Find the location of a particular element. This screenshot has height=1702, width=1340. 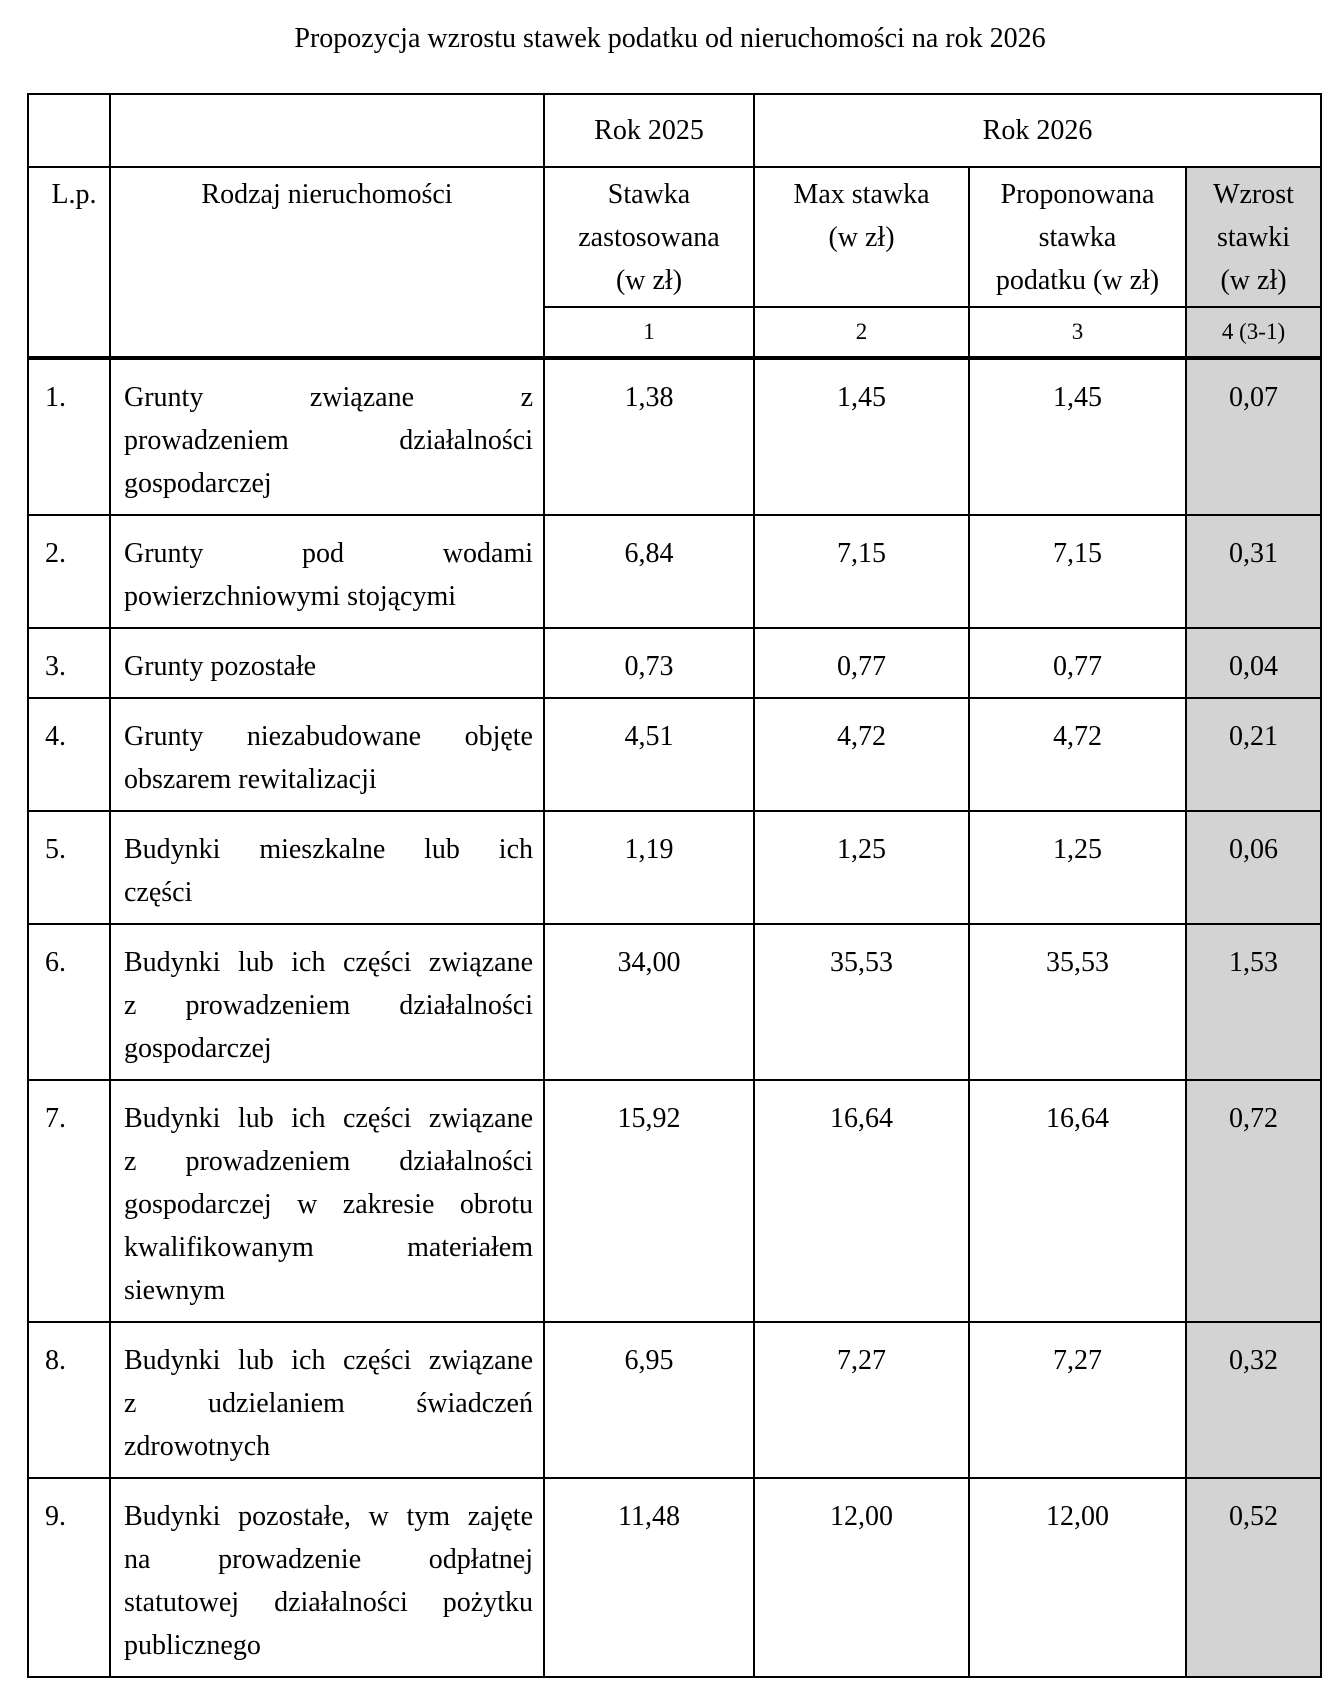

column-numbering-row: 1 2 3 4 (3-1) is located at coordinates (675, 333).